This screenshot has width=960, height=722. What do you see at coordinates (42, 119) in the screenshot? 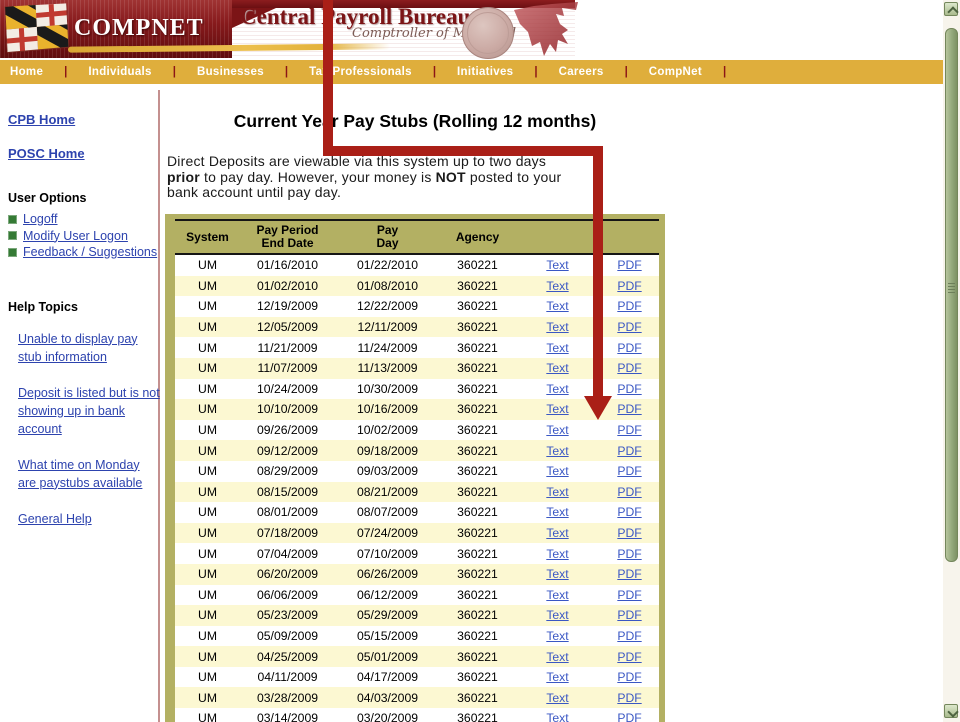
I see `cpb-home-link: CPB Home` at bounding box center [42, 119].